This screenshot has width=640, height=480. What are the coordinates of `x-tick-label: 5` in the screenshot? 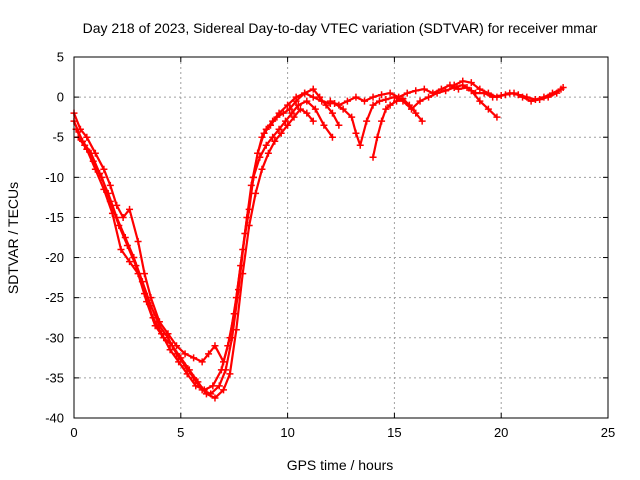 It's located at (180, 432).